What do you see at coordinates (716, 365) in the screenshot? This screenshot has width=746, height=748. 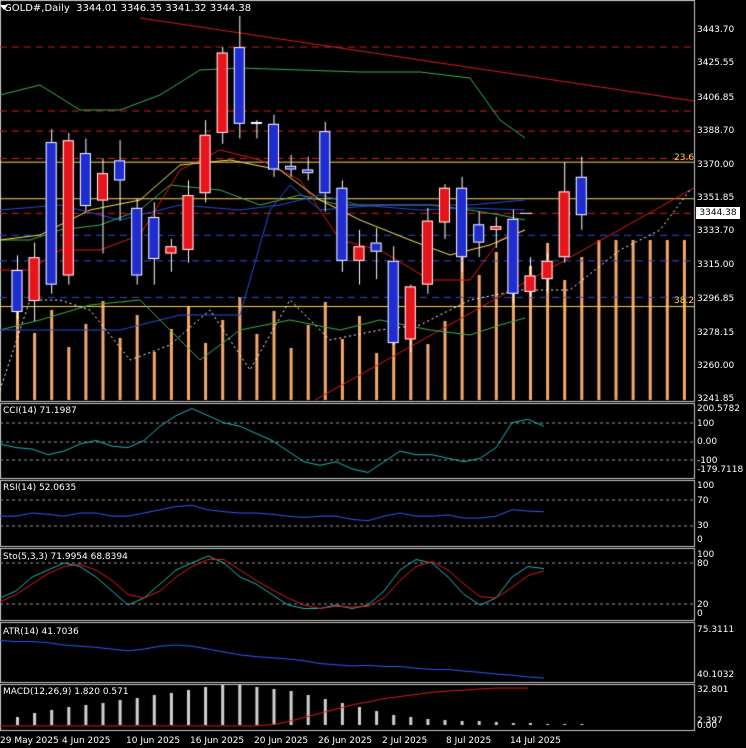 I see `price-tick-label: 3260.00` at bounding box center [716, 365].